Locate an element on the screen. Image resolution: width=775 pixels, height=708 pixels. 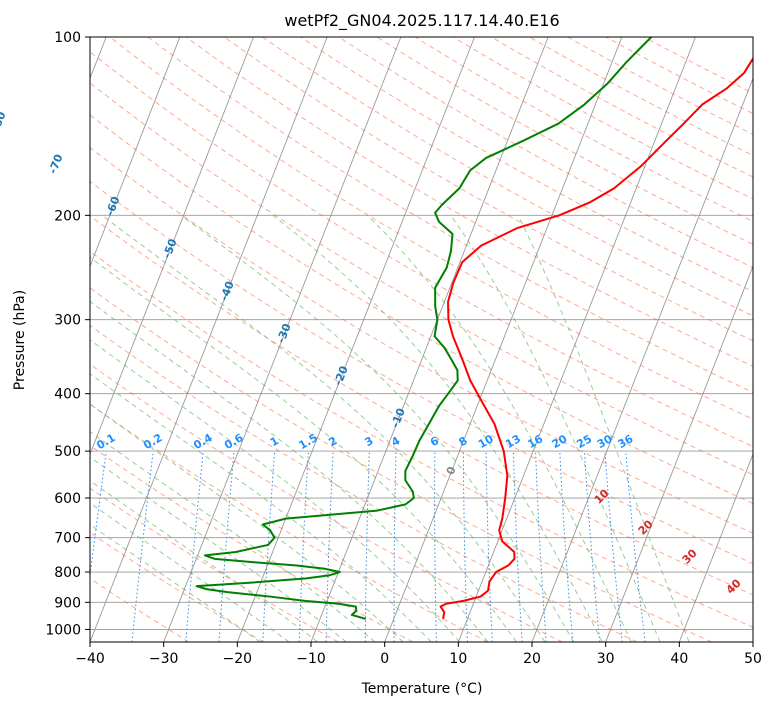
x-tick-label: −10 is located at coordinates (311, 659).